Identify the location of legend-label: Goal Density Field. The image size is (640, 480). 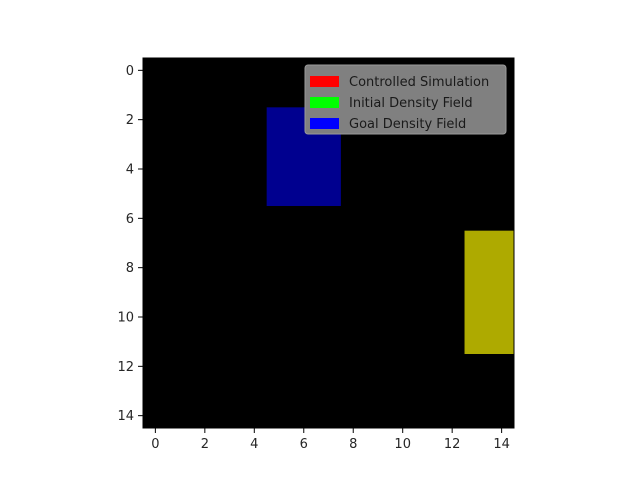
(407, 124).